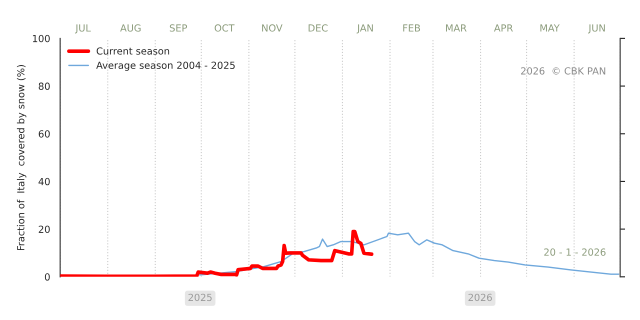  I want to click on annotation: 20 - 1 - 2026, so click(575, 252).